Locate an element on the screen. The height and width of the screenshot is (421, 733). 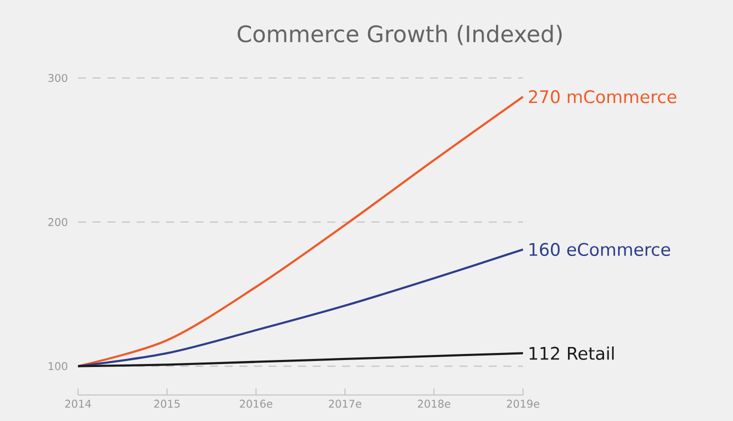
y-tick-label: 200 is located at coordinates (58, 222).